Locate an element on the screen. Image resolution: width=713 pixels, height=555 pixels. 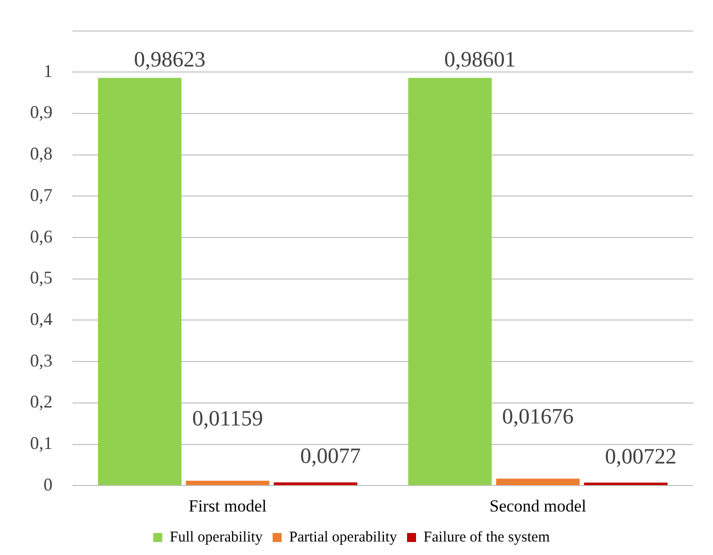
y-tick-label: 0,5 is located at coordinates (41, 278).